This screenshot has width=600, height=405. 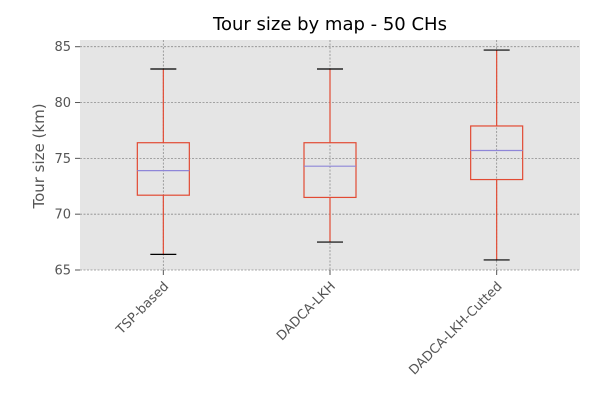 What do you see at coordinates (306, 311) in the screenshot?
I see `x-tick-label: DADCA-LKH` at bounding box center [306, 311].